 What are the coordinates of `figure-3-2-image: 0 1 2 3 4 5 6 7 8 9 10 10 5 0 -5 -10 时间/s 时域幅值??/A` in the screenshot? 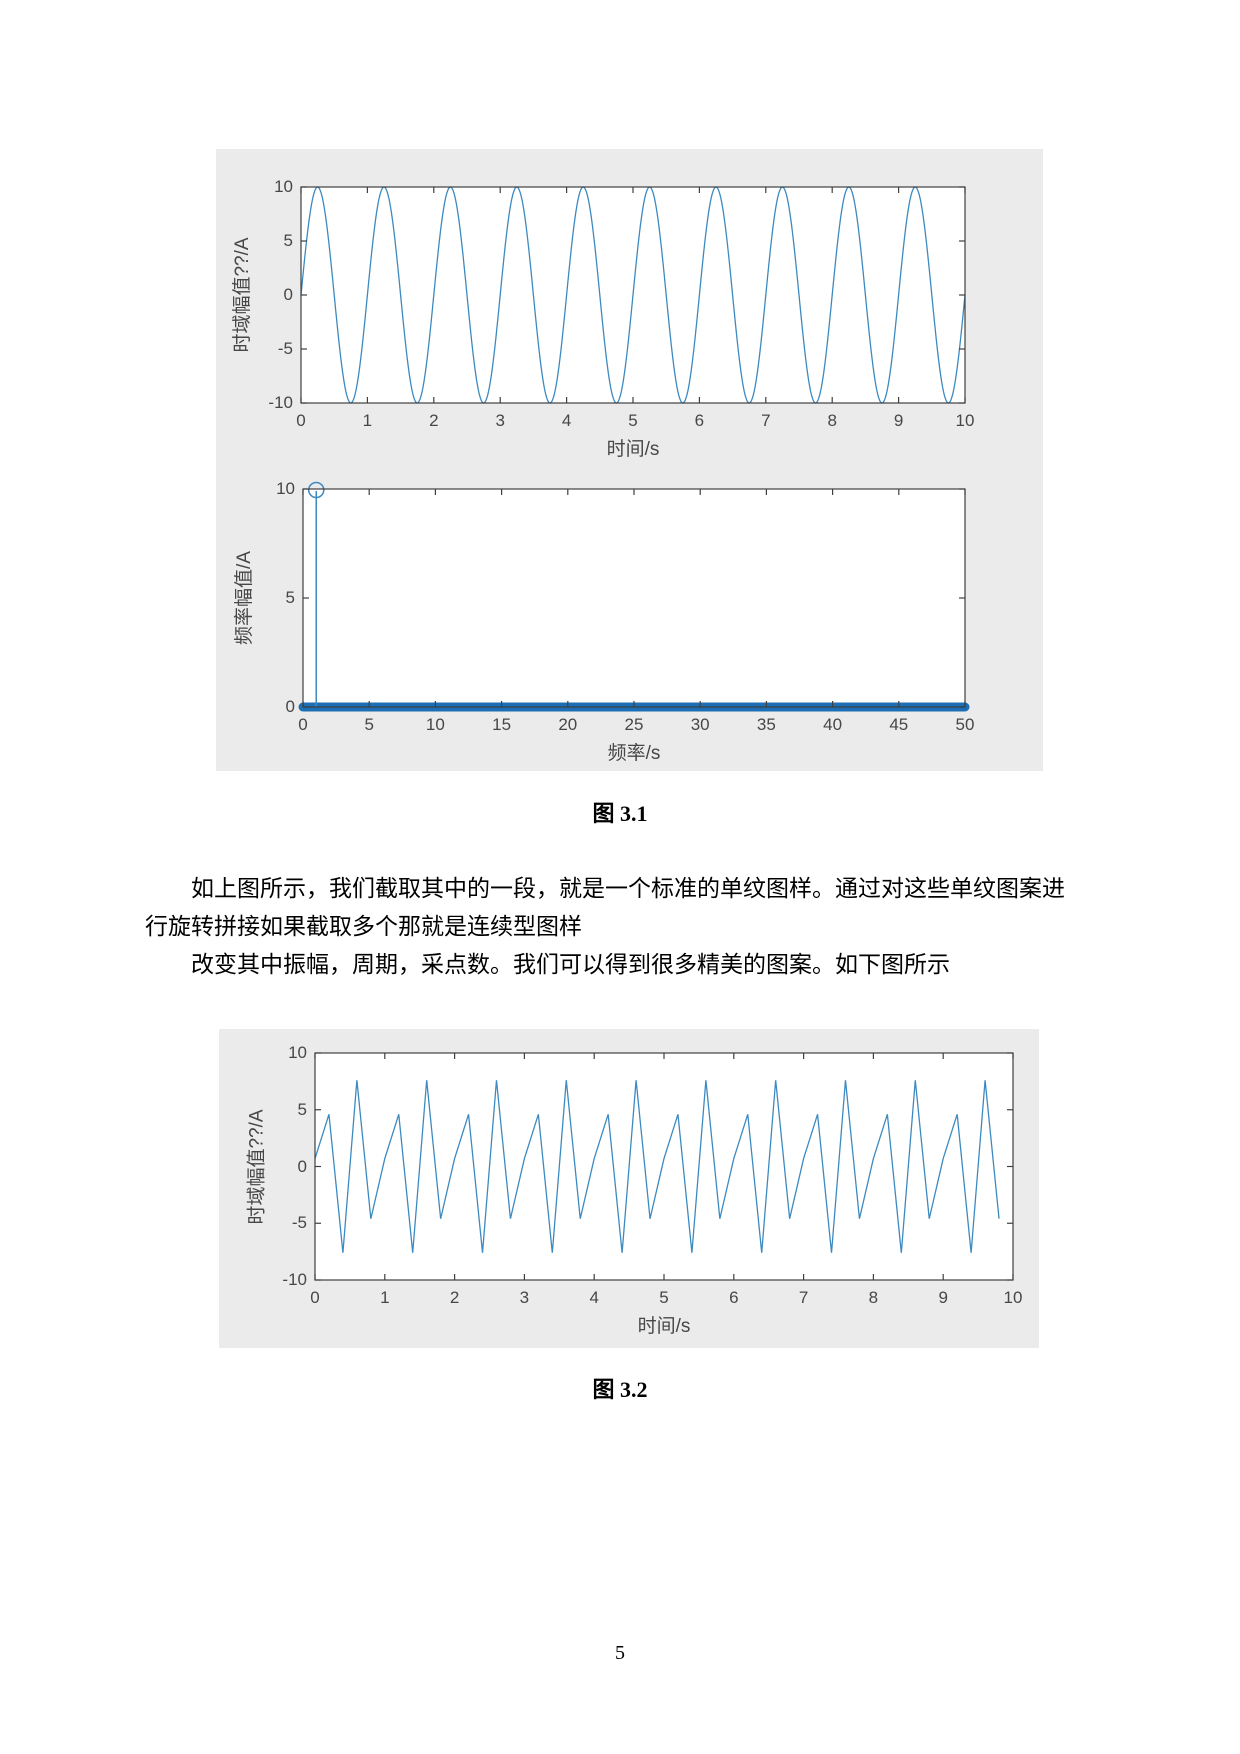 It's located at (629, 1188).